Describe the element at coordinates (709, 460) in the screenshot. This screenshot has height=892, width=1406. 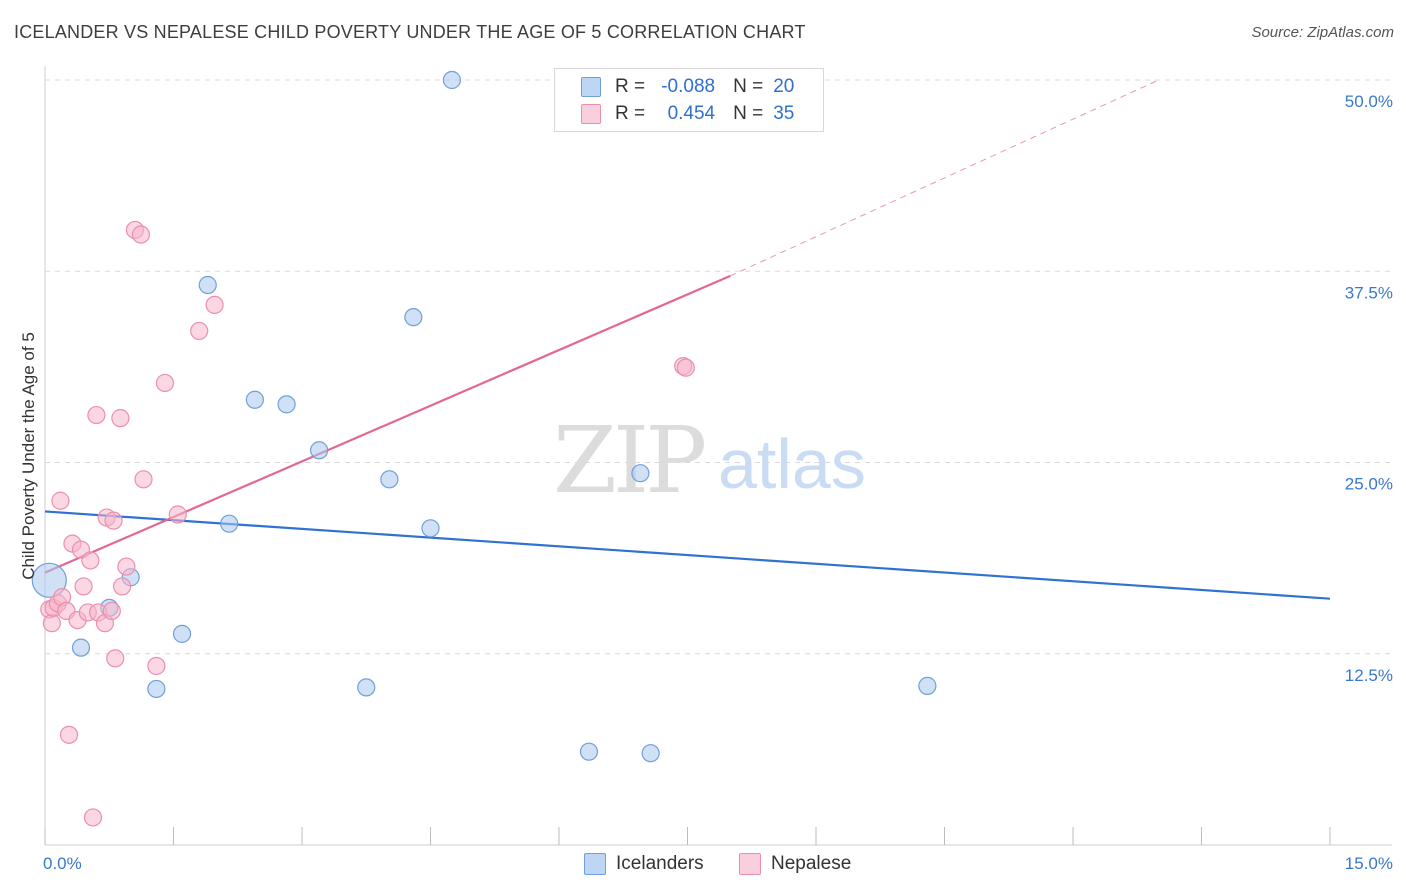
I see `watermark: ZIP atlas` at that location.